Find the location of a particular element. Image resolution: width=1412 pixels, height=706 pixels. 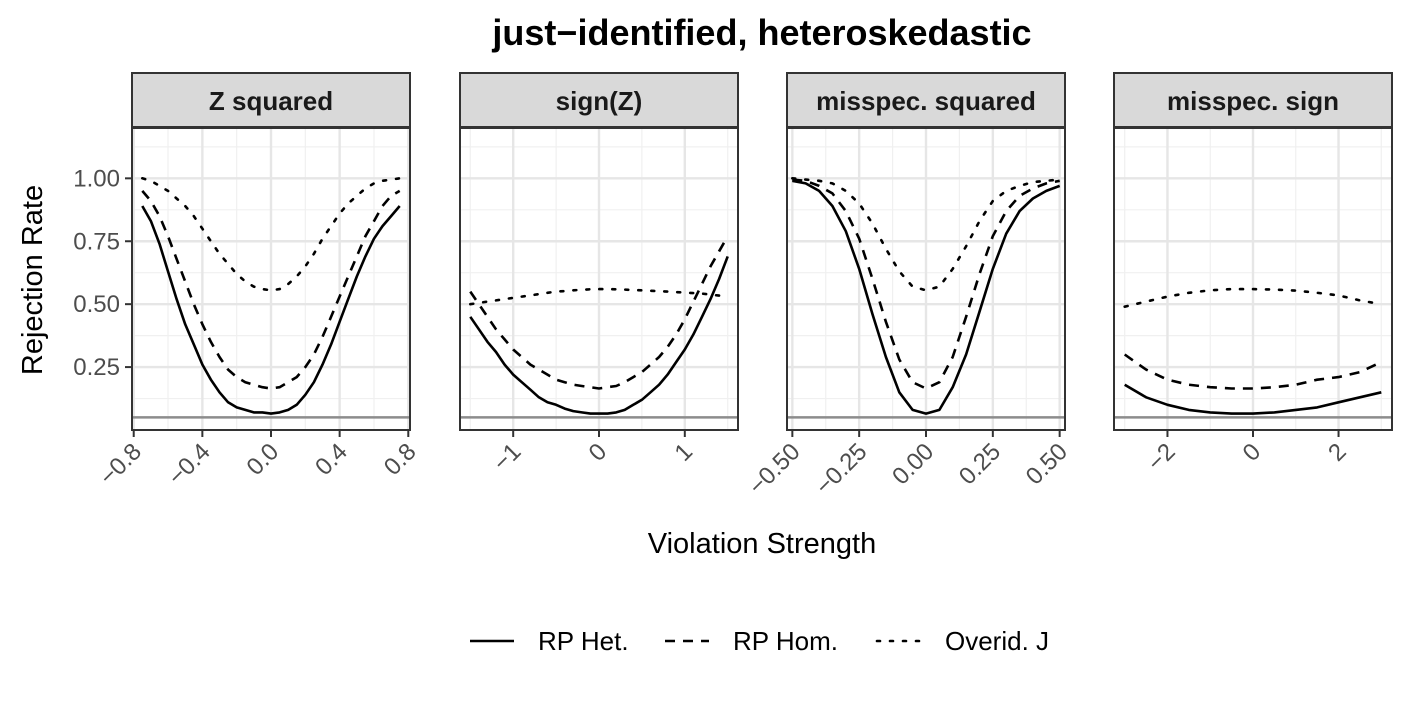

strip-label: sign(Z) is located at coordinates (599, 101).